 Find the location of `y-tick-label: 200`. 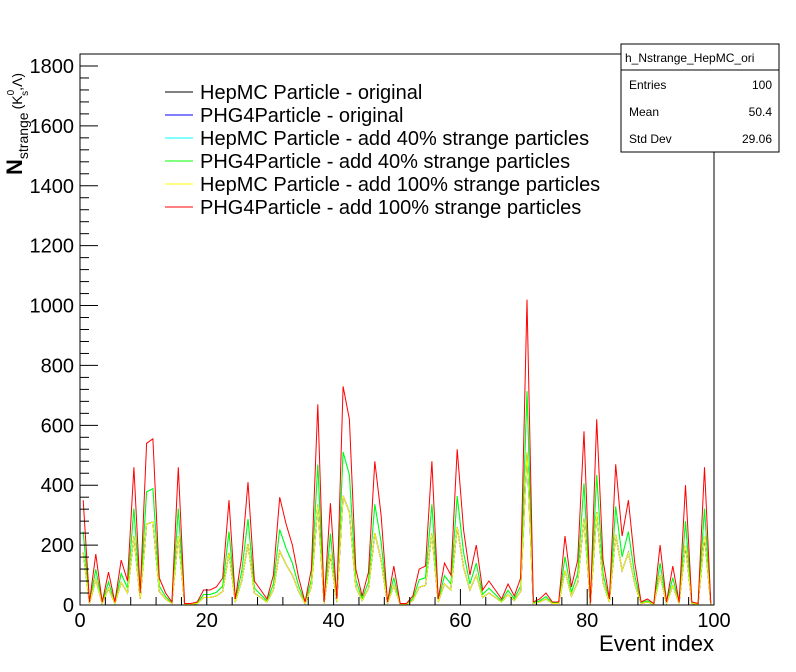

y-tick-label: 200 is located at coordinates (57, 546).